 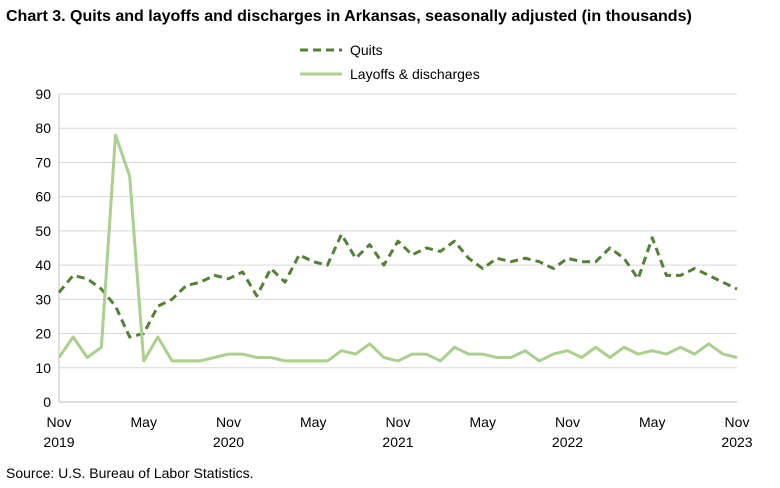 I want to click on x-tick-year-label: 2022, so click(x=567, y=442).